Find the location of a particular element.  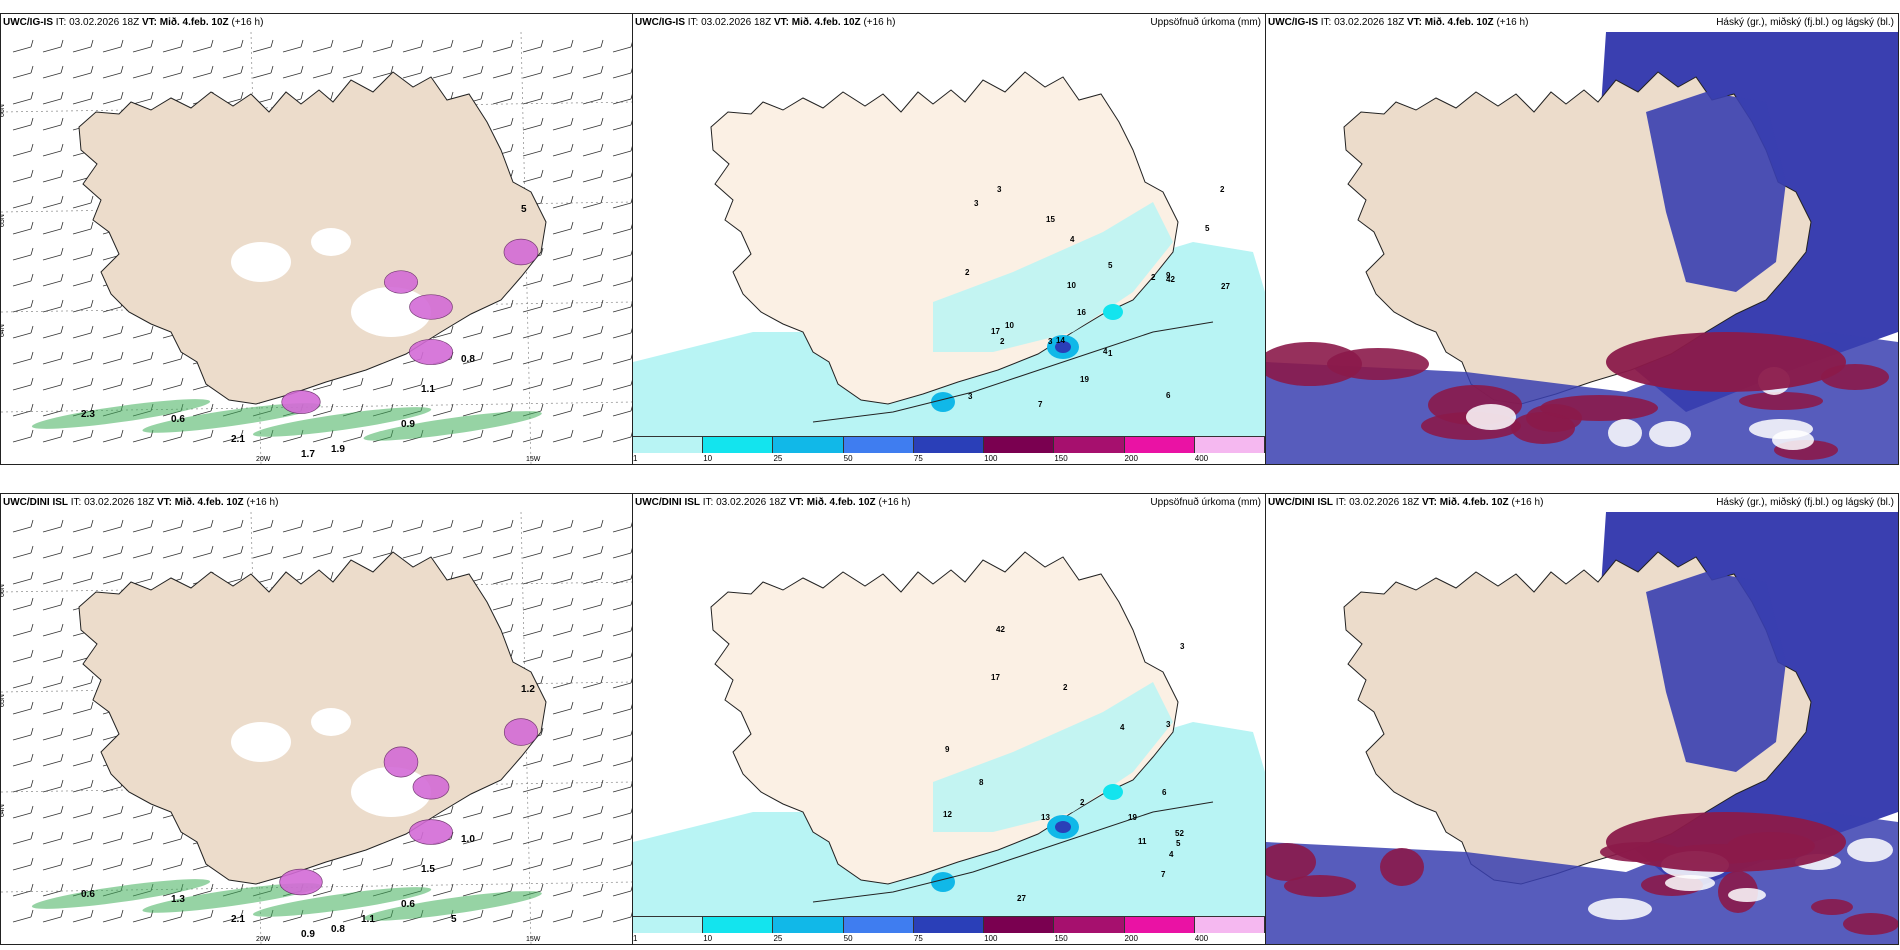

value-label: 17 is located at coordinates (995, 677).